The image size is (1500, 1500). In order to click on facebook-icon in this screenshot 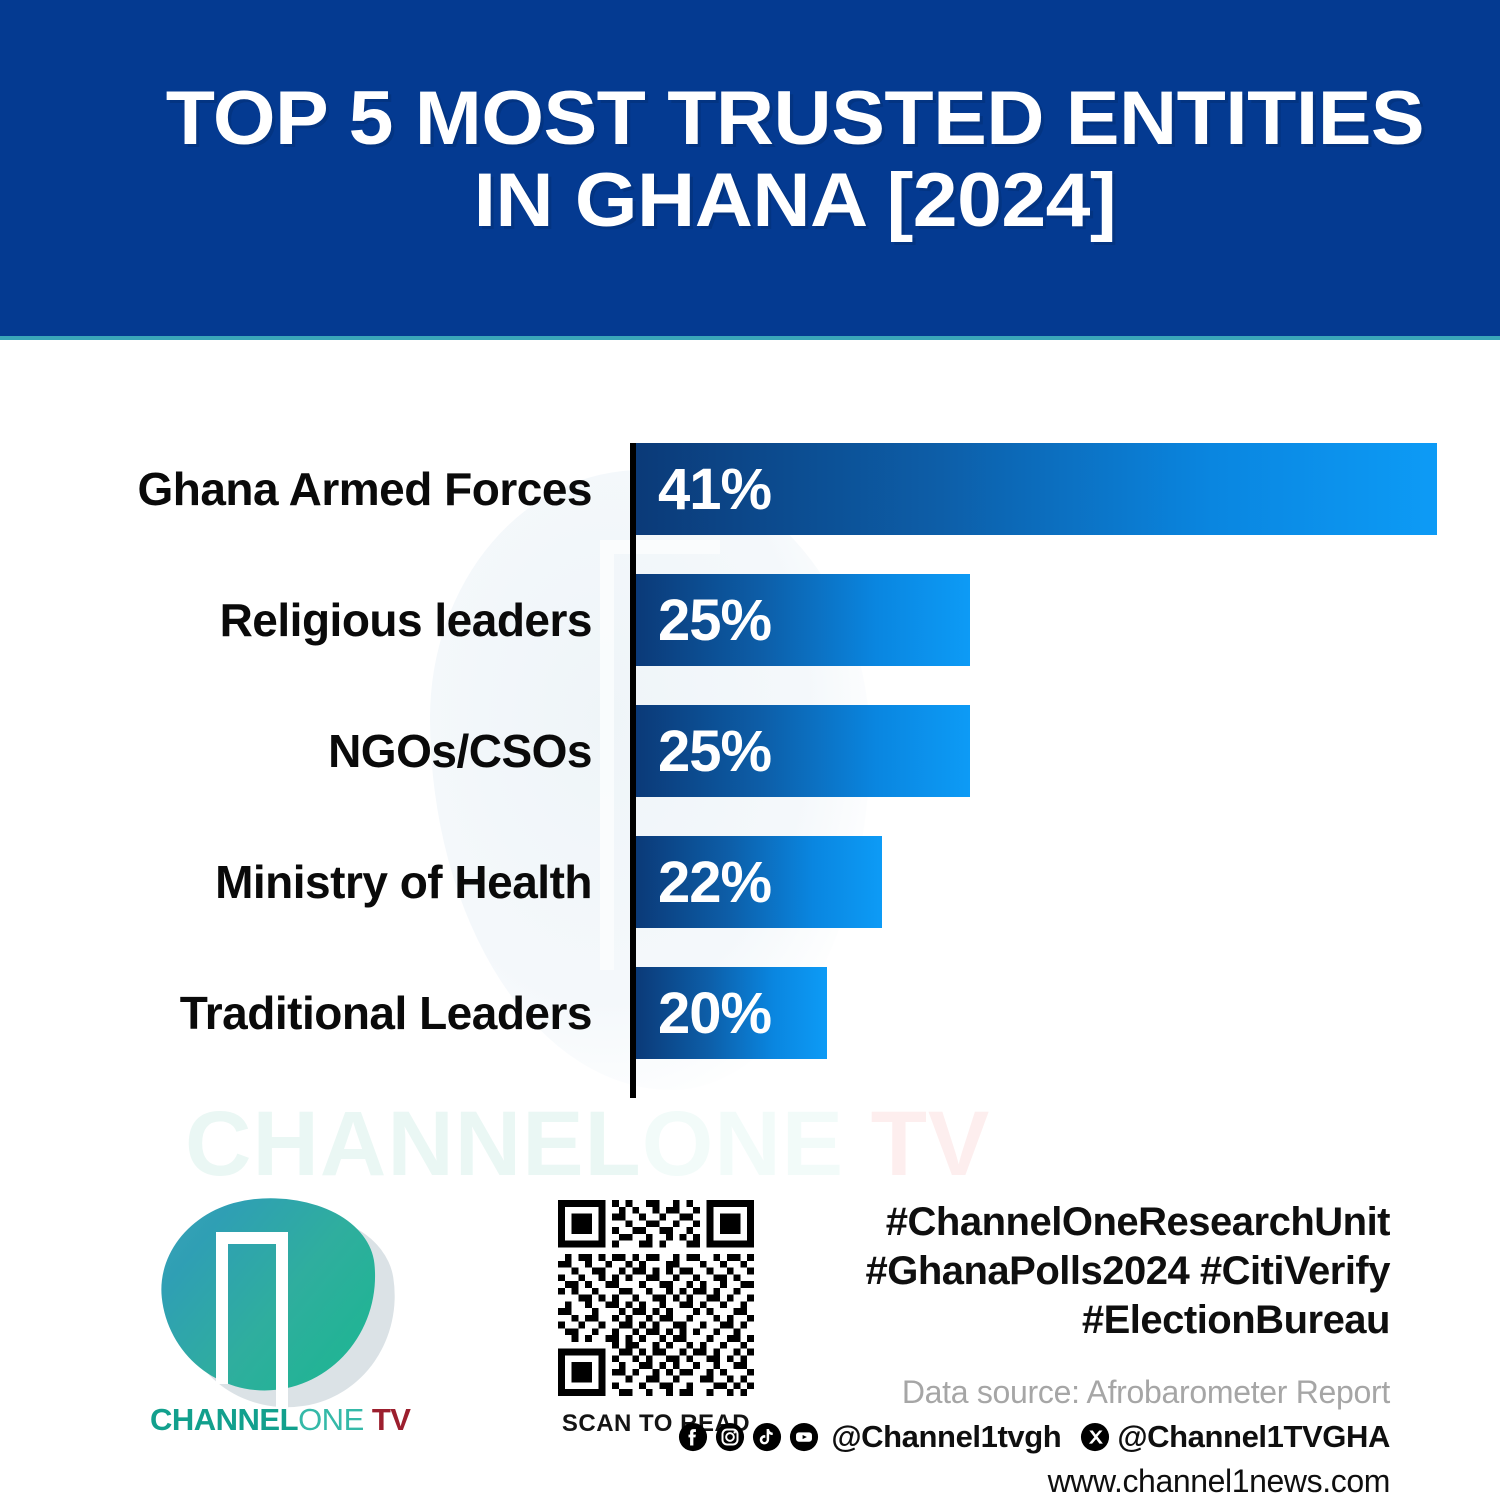, I will do `click(693, 1437)`.